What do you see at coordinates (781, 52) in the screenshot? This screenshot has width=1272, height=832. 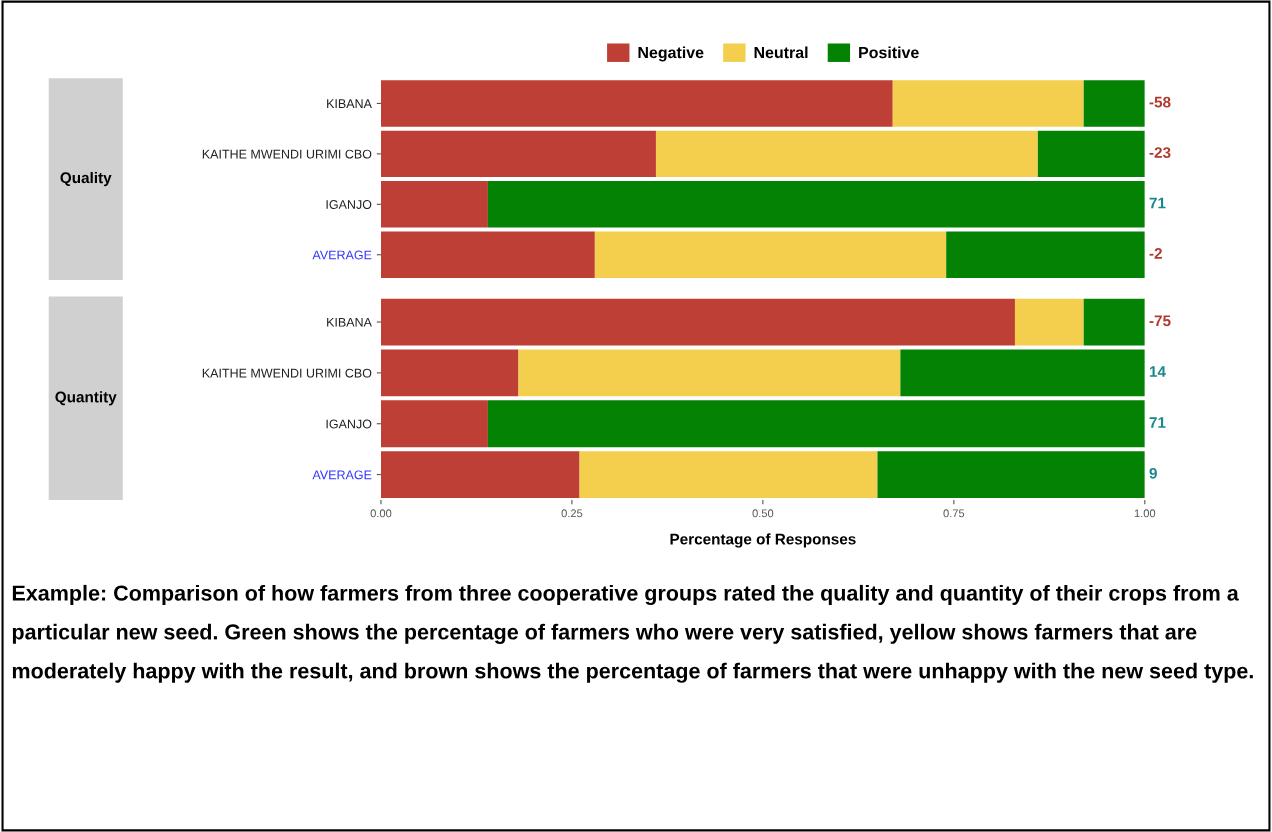 I see `legend-label: Neutral` at bounding box center [781, 52].